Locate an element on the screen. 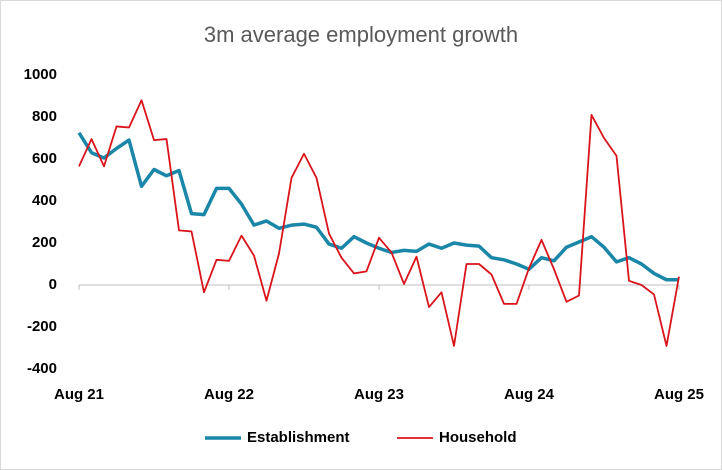 The width and height of the screenshot is (722, 470). x-tick-label: Aug 23 is located at coordinates (379, 394).